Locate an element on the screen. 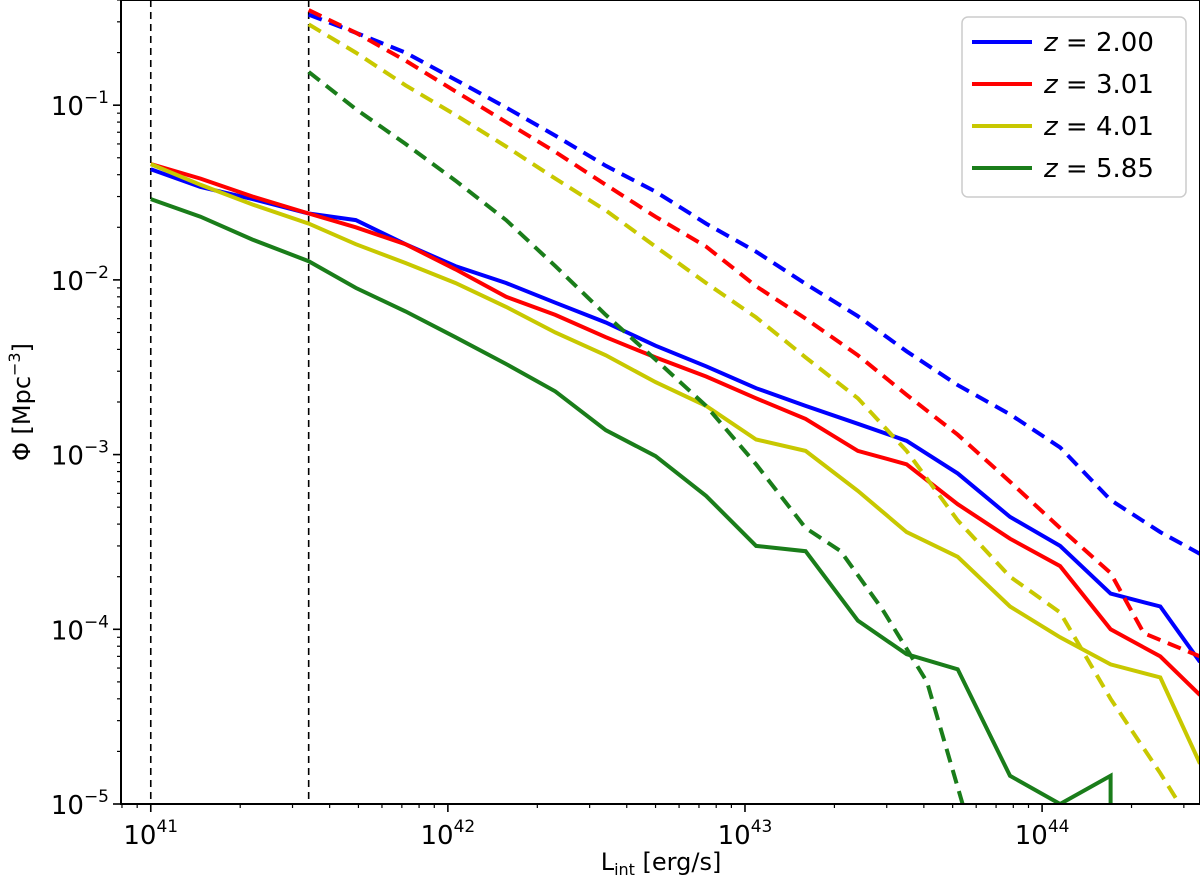  reference-lines is located at coordinates (229, 402).